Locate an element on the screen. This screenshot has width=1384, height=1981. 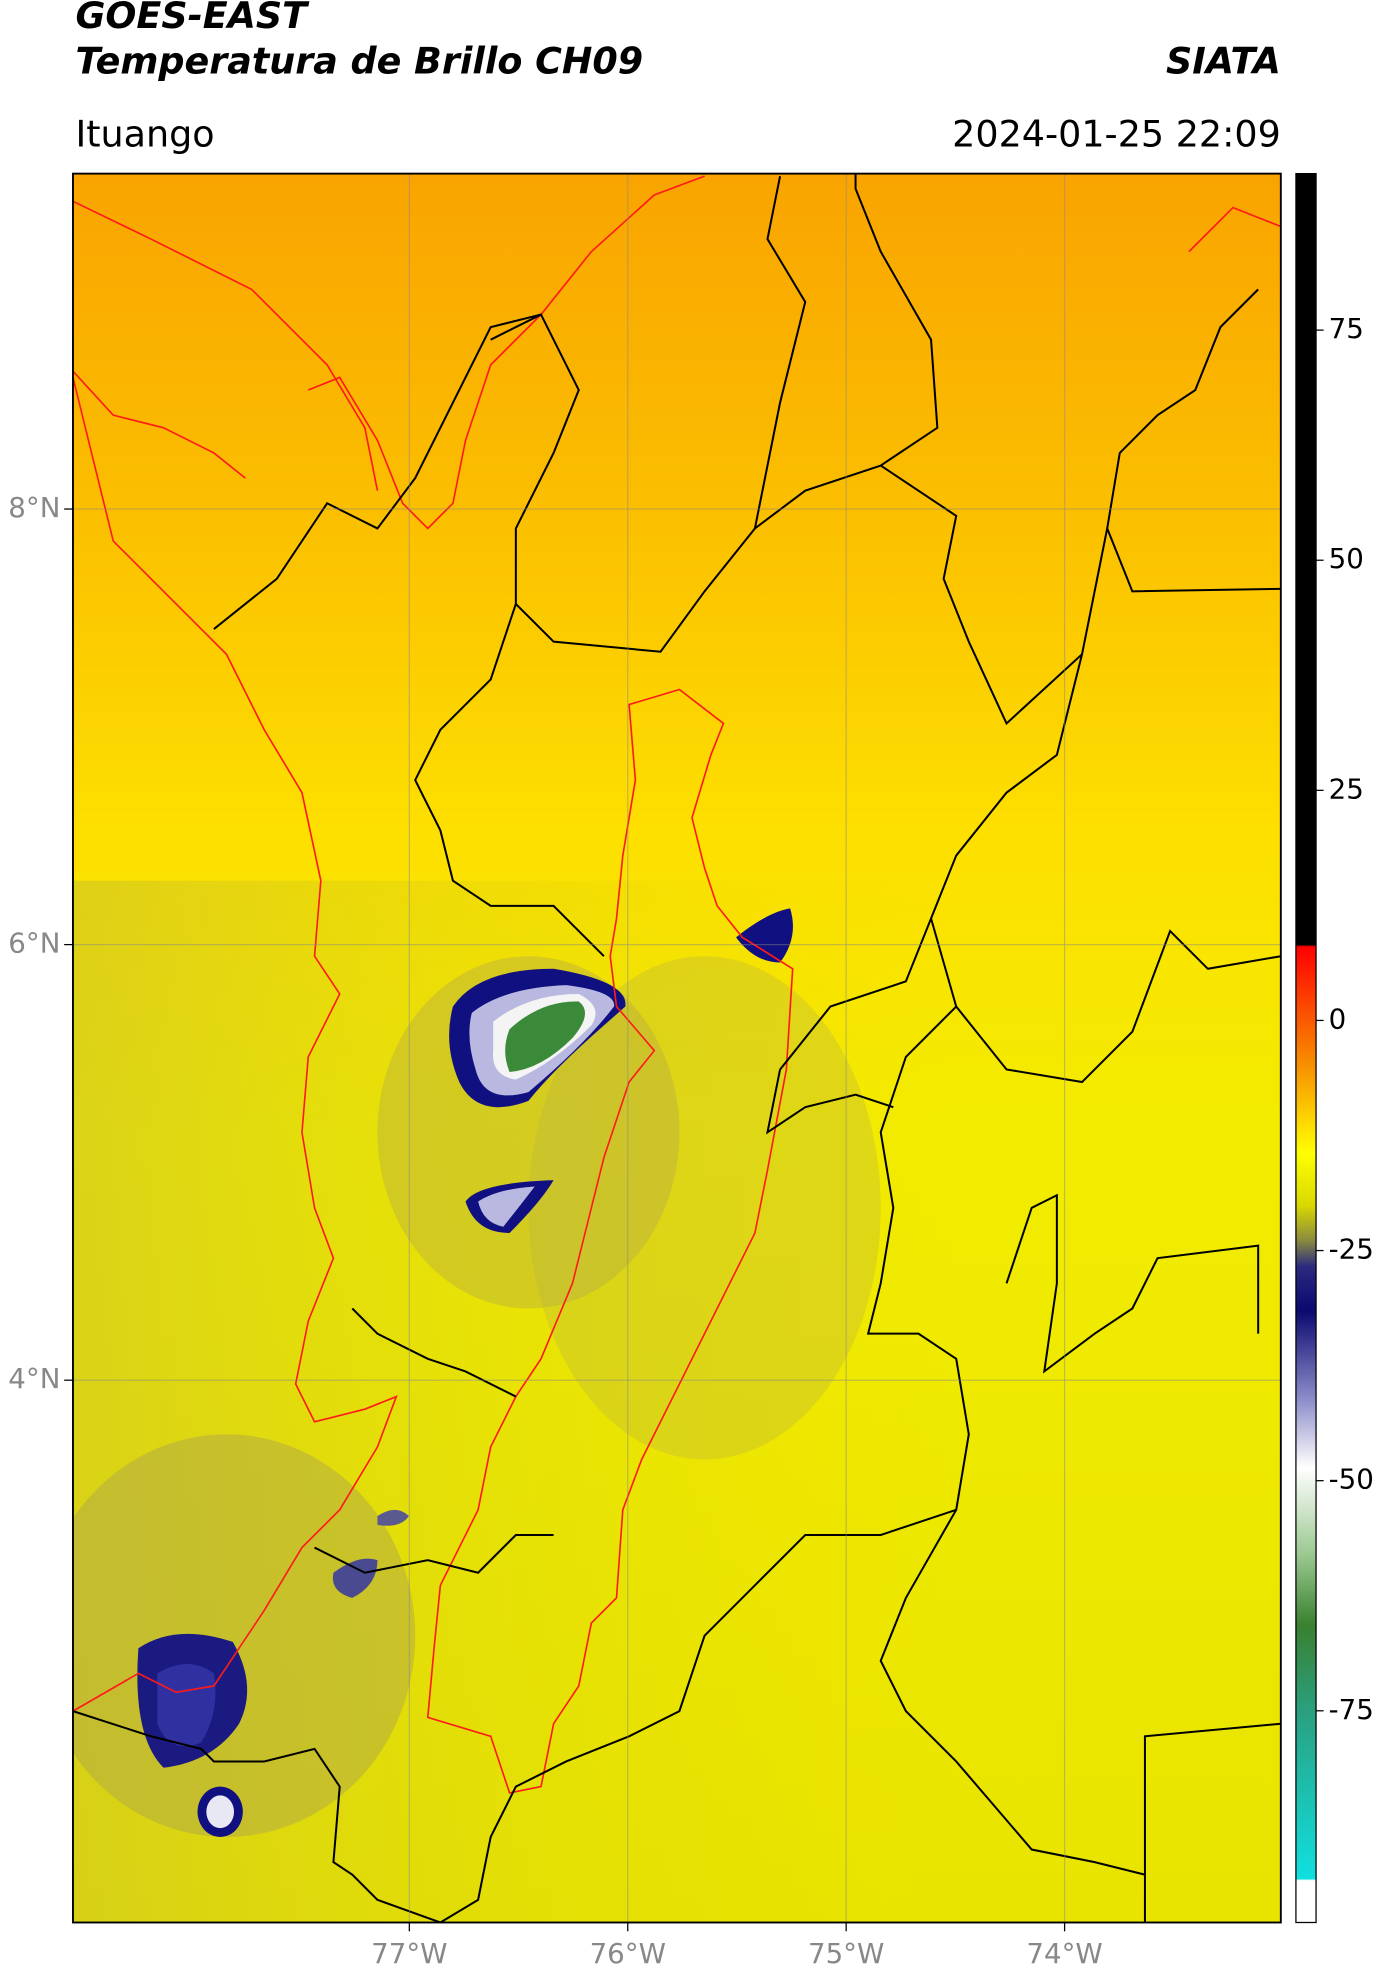
location: Ituango is located at coordinates (144, 133).